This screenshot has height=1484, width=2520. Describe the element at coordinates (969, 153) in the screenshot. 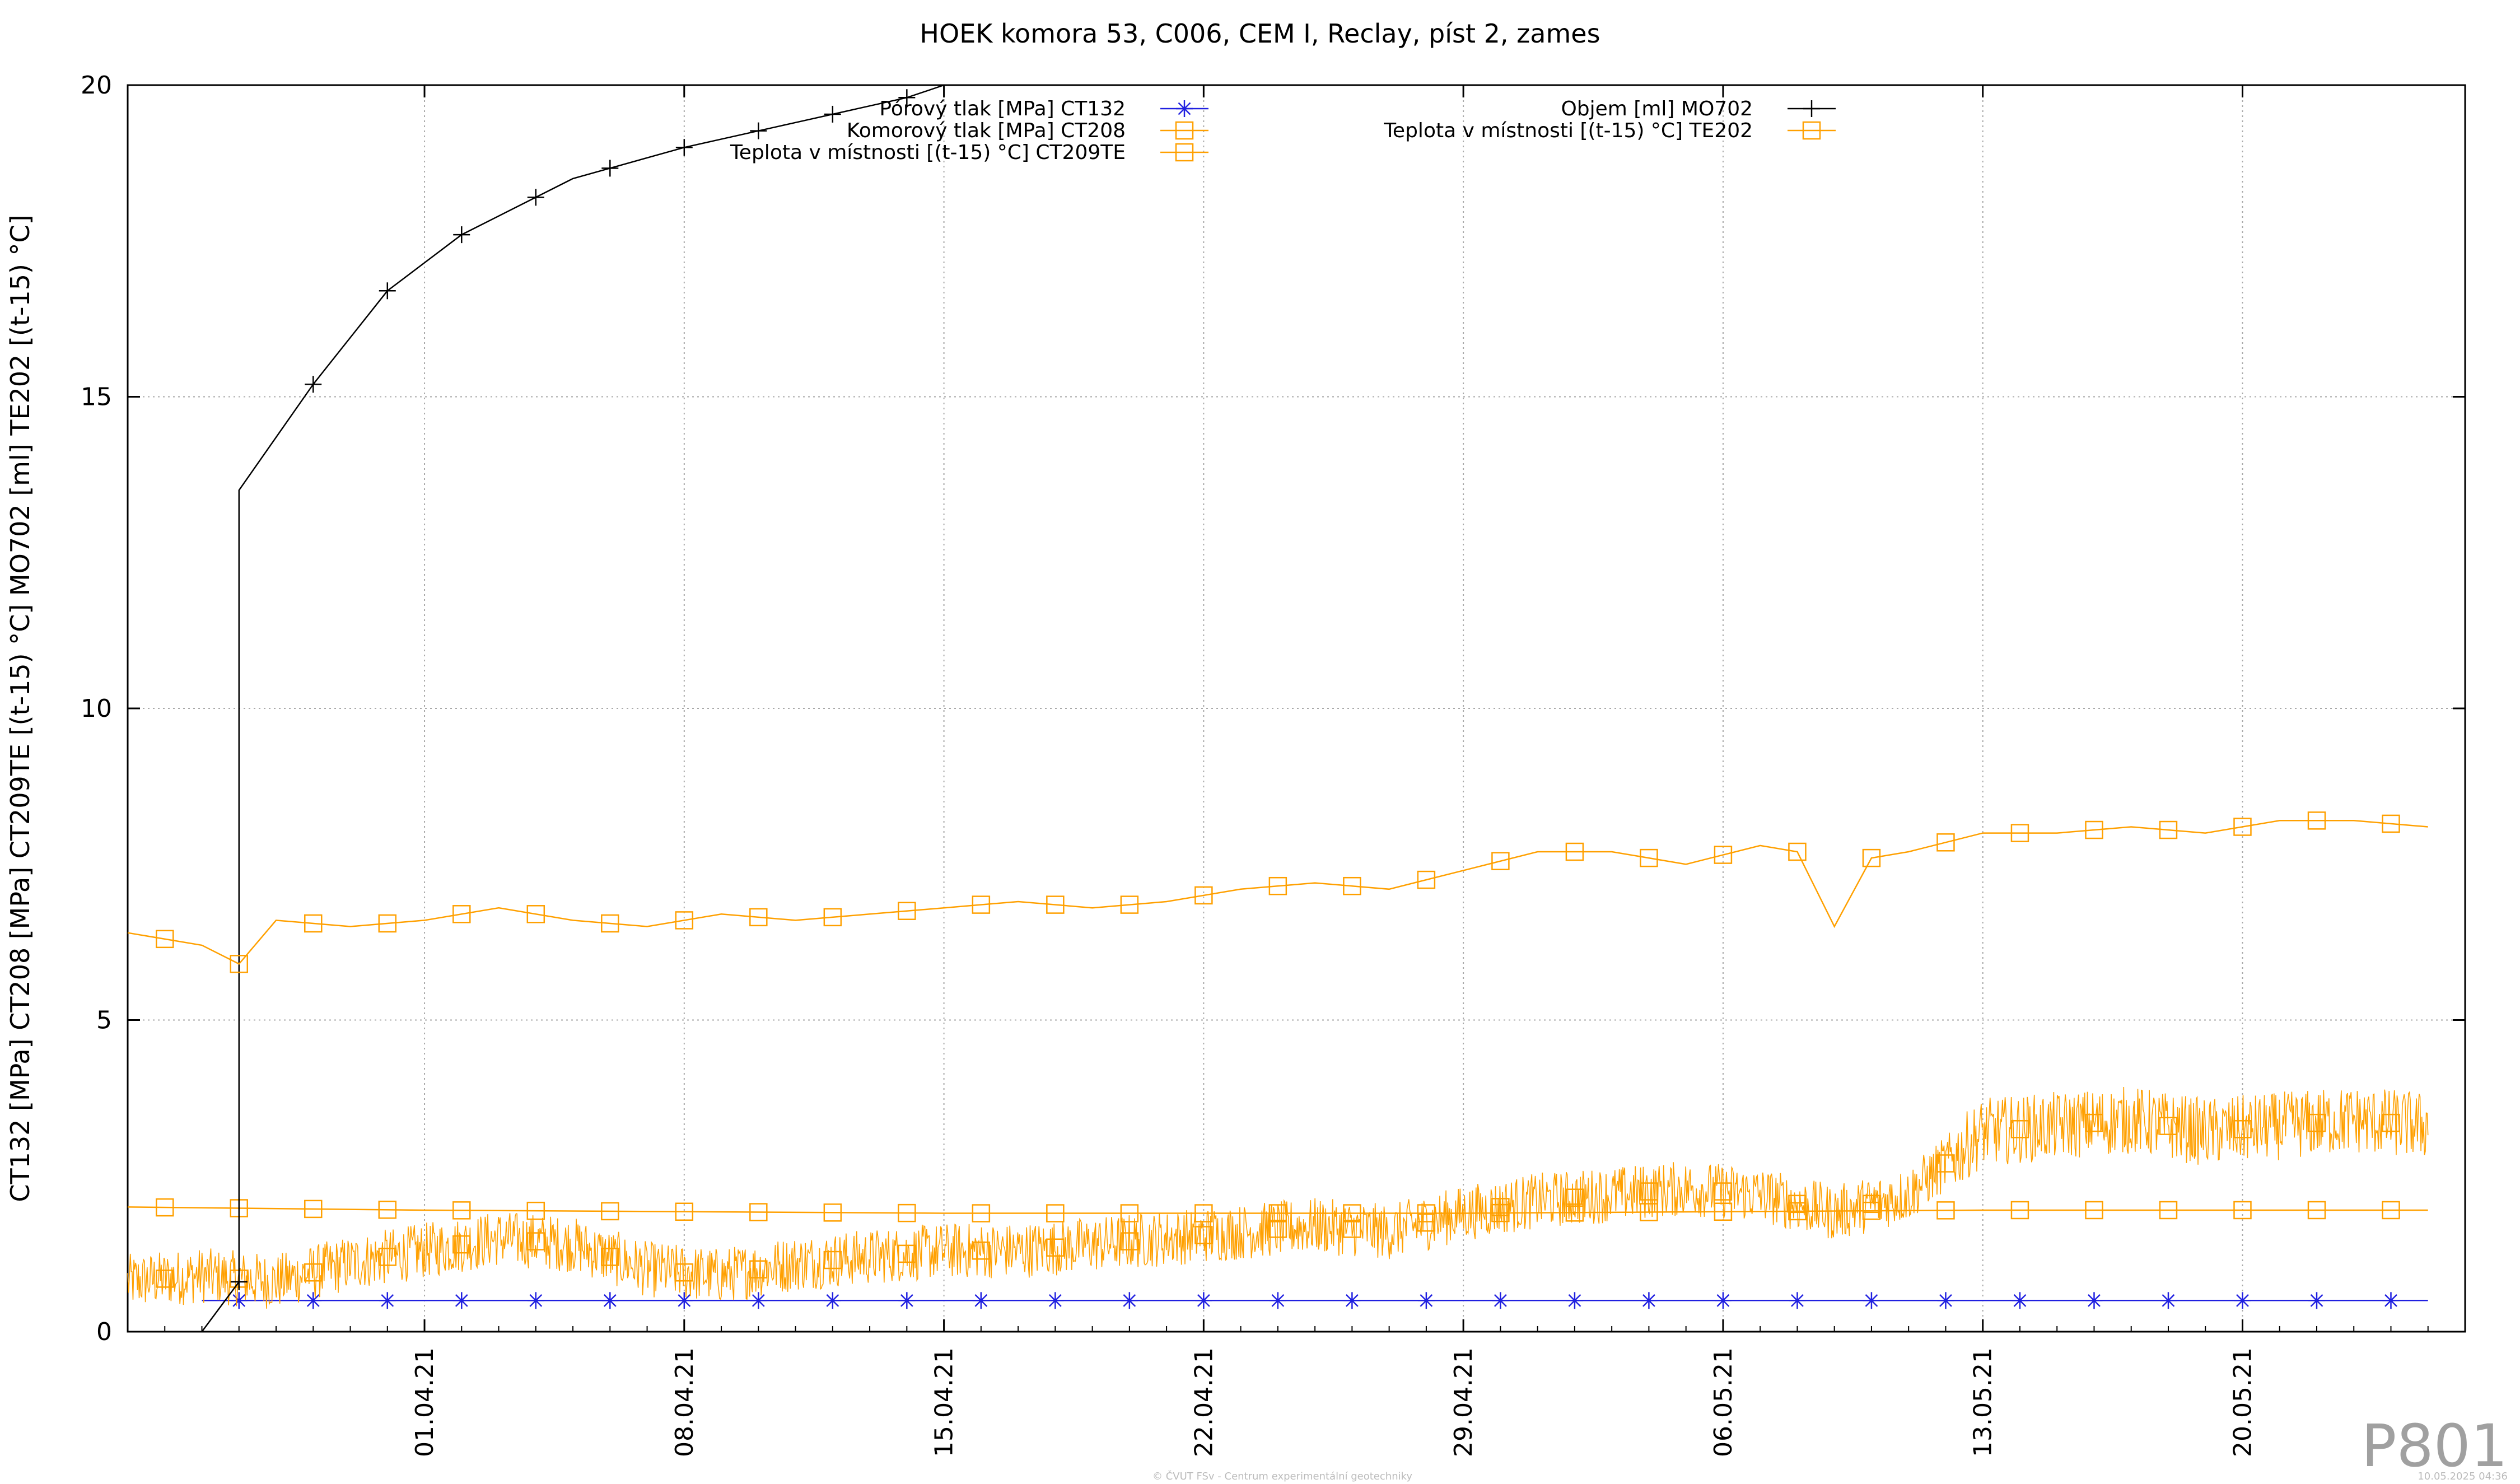

I see `legend-entry-3: Teplota v místnosti [(t-15) °C] CT209TE` at that location.